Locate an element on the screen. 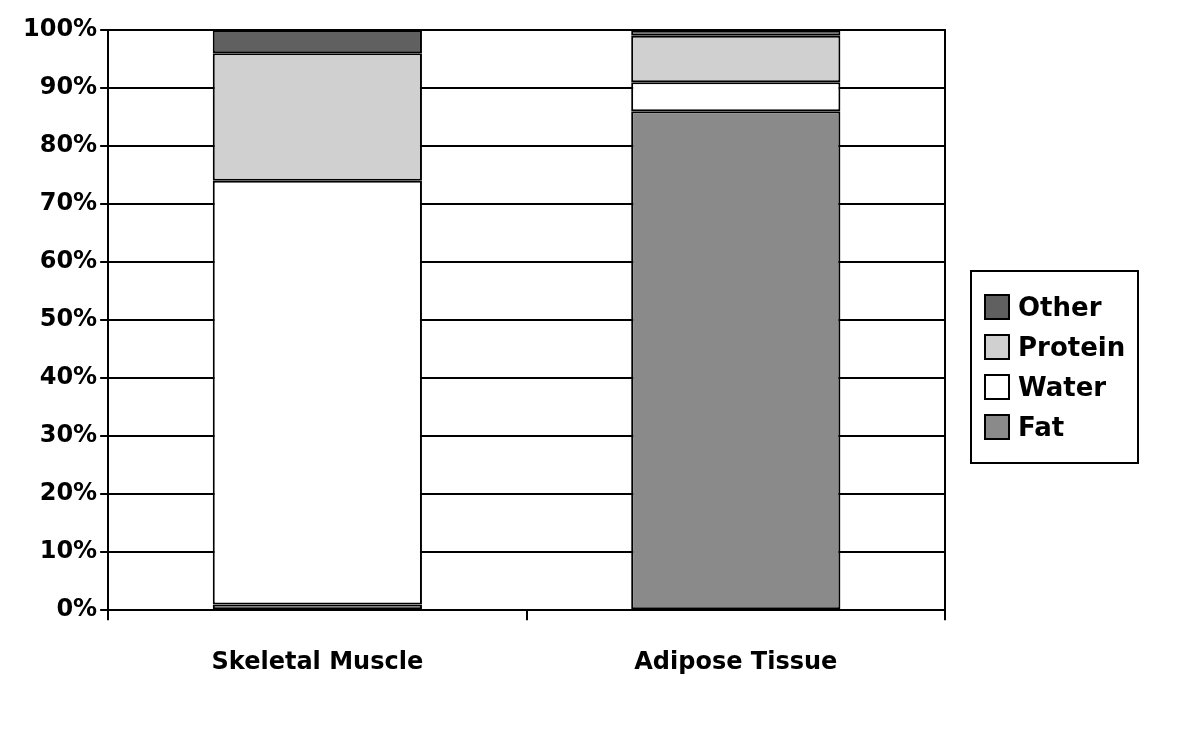 The image size is (1189, 735). y-tick-label: 20% is located at coordinates (68, 492).